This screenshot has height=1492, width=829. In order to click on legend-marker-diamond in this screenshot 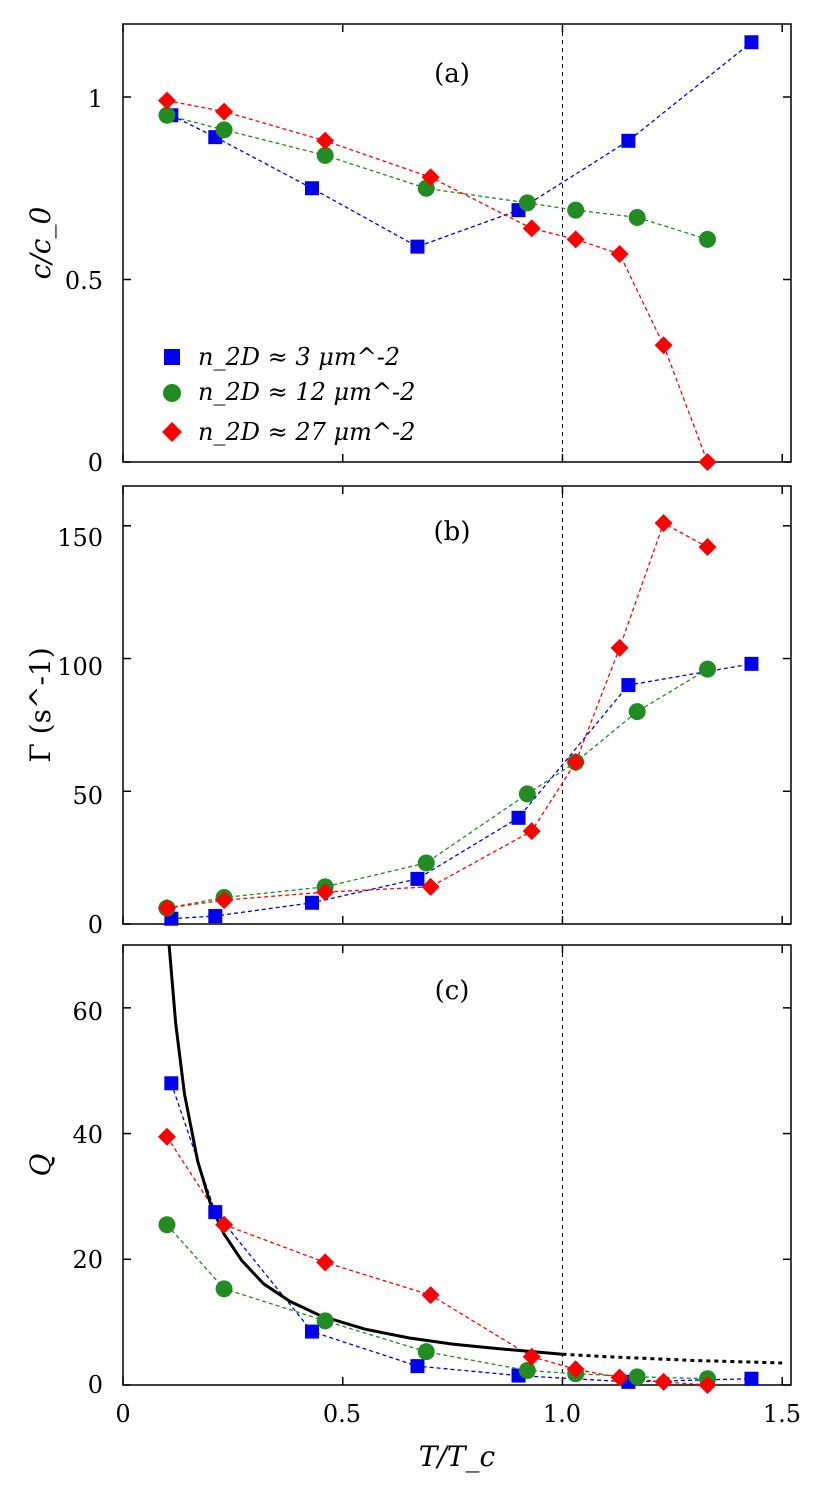, I will do `click(172, 432)`.